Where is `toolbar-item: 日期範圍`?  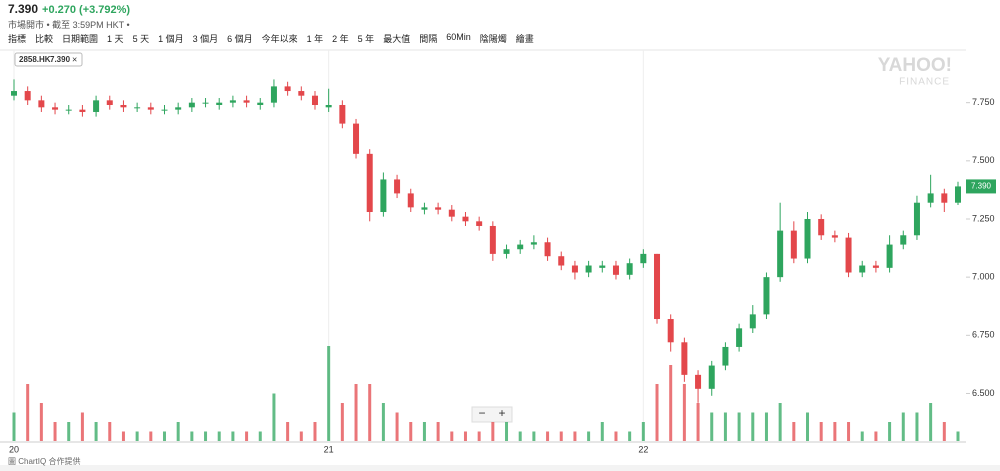 toolbar-item: 日期範圍 is located at coordinates (80, 39).